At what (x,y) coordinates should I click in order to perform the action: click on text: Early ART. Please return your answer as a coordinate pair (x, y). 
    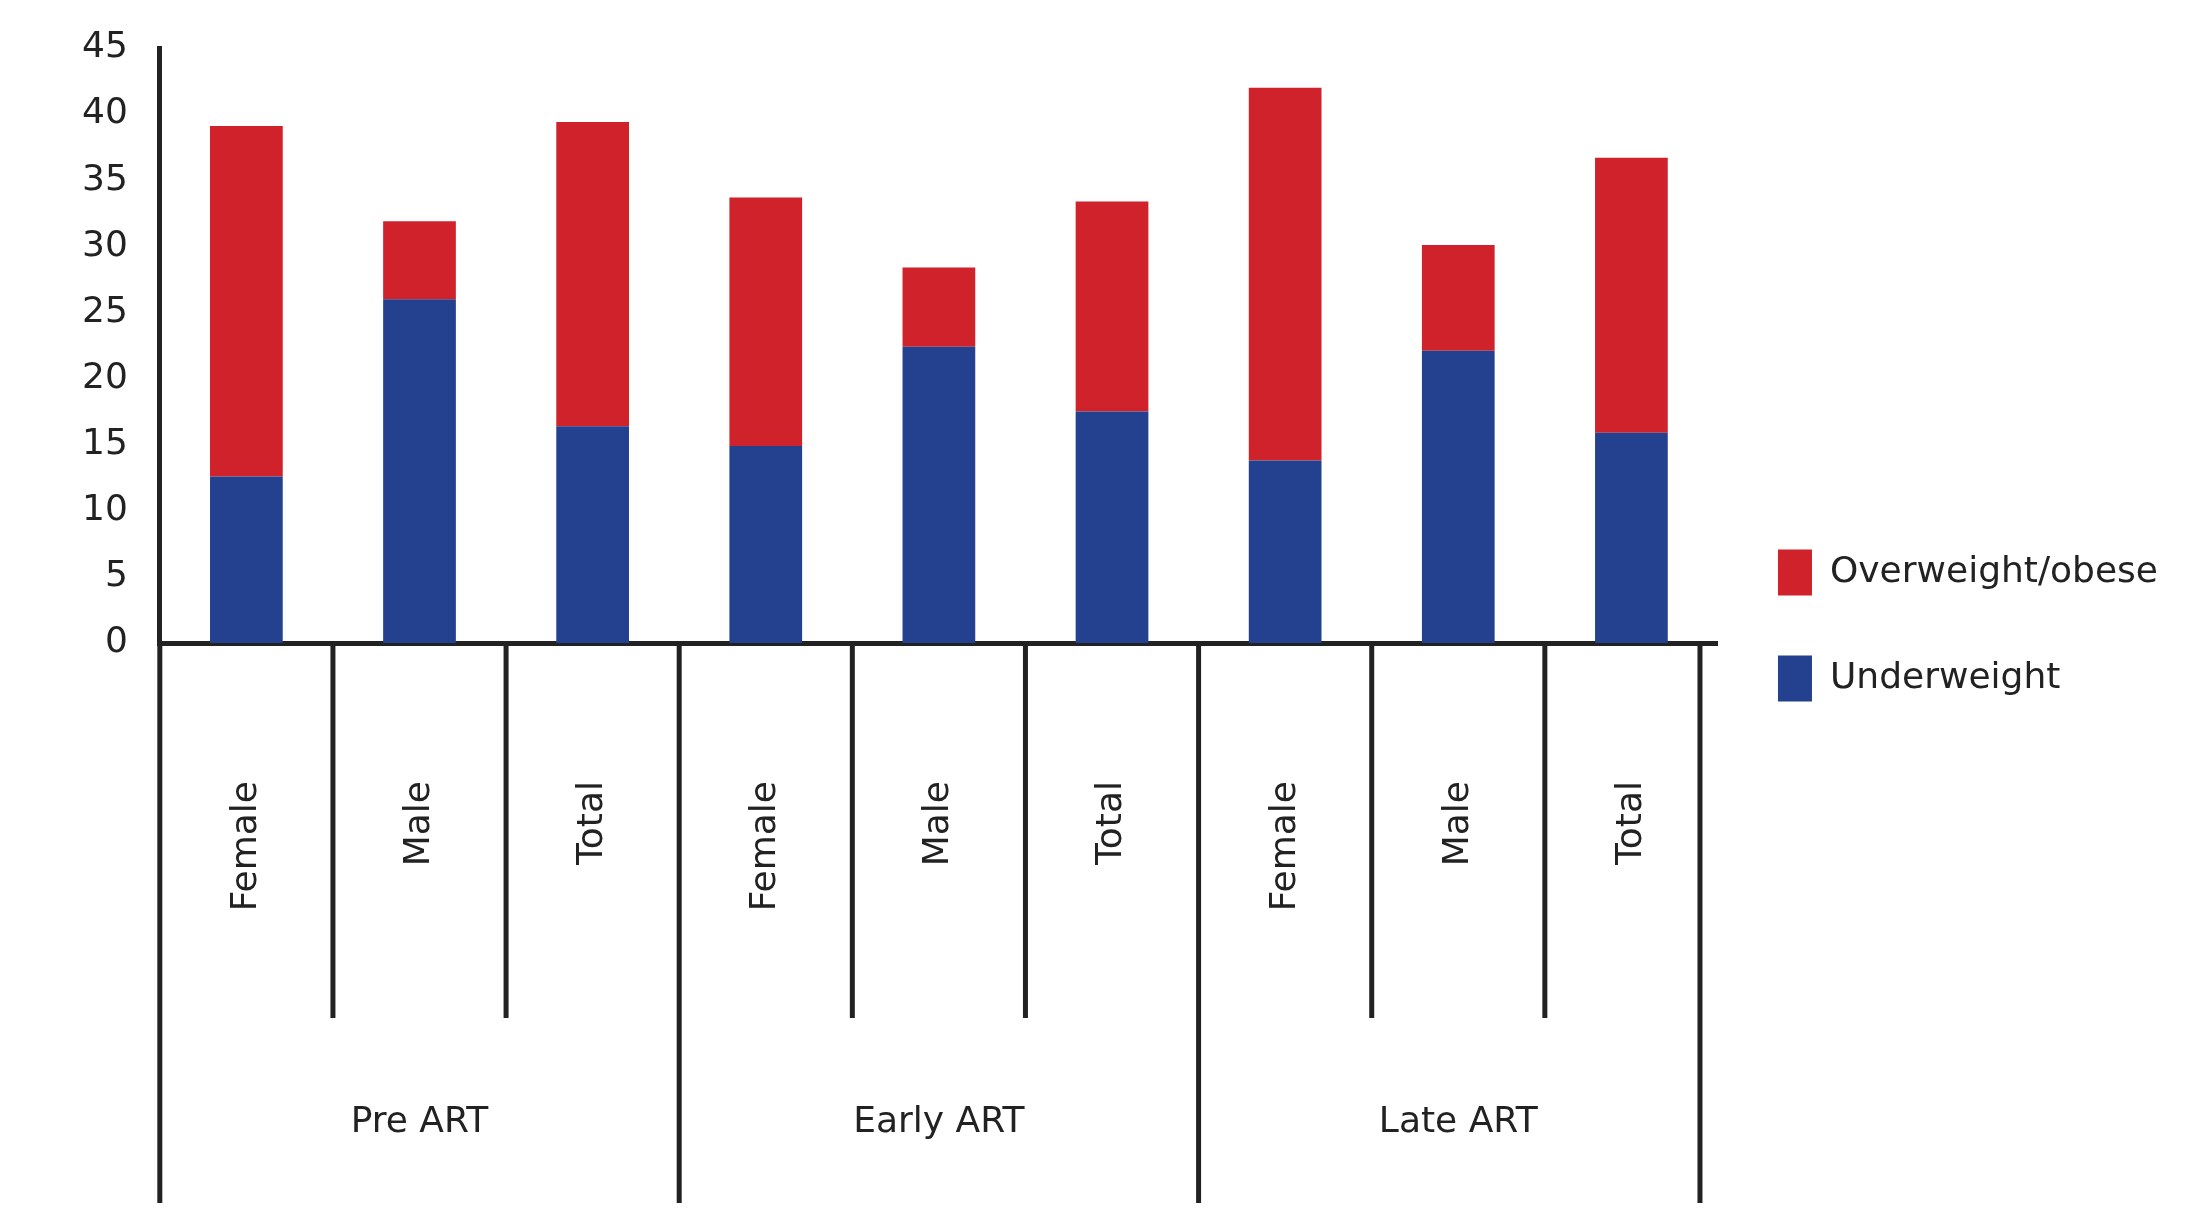
    Looking at the image, I should click on (939, 1120).